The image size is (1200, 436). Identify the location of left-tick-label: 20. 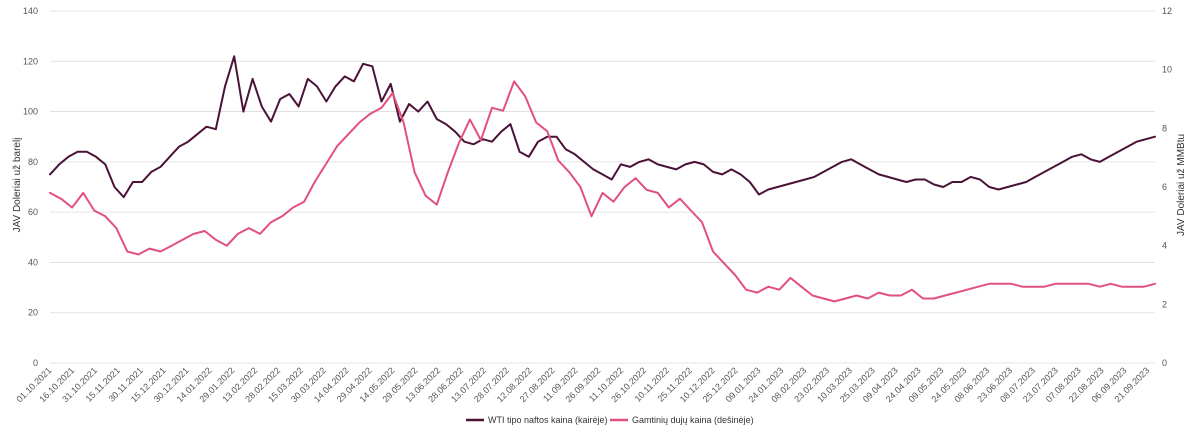
(33, 313).